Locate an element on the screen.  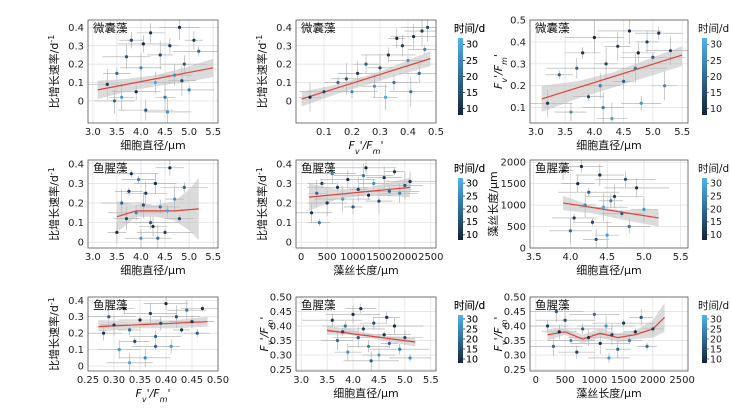
panel-title: 鱼腥藻 is located at coordinates (110, 168).